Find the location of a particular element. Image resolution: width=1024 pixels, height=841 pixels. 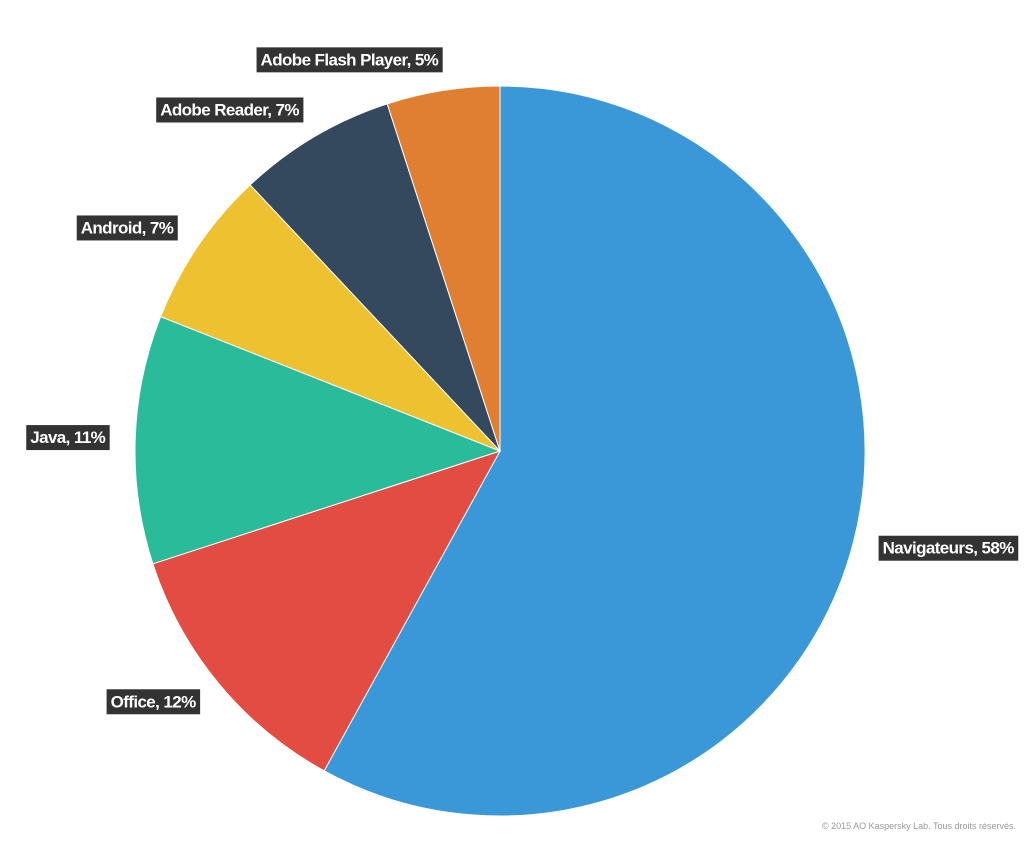

data-label: Android, 7% is located at coordinates (127, 227).